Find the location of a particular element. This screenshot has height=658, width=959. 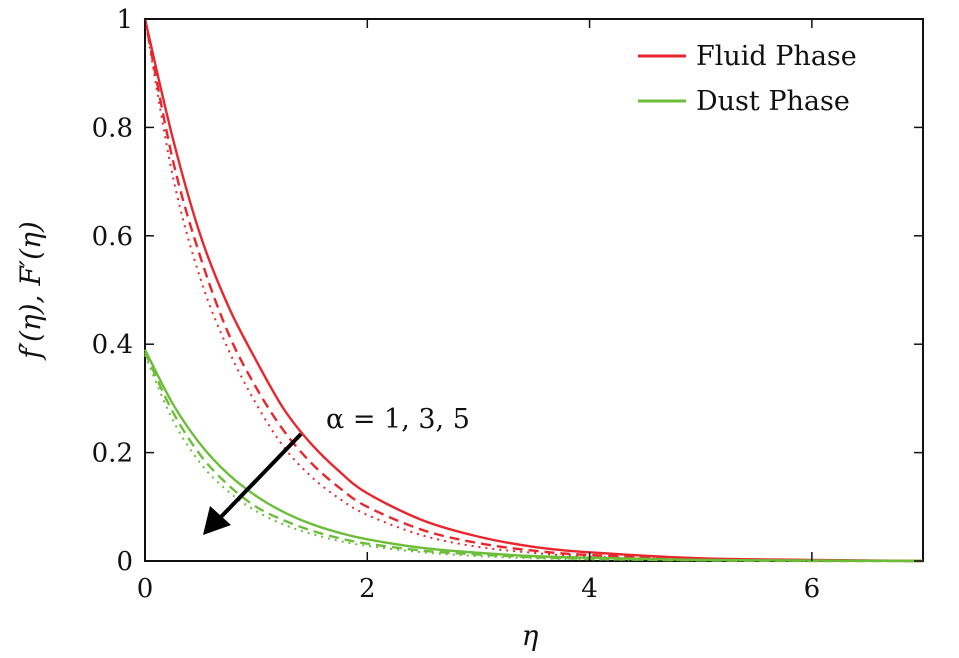

legend-label-dust: Dust Phase is located at coordinates (773, 101).